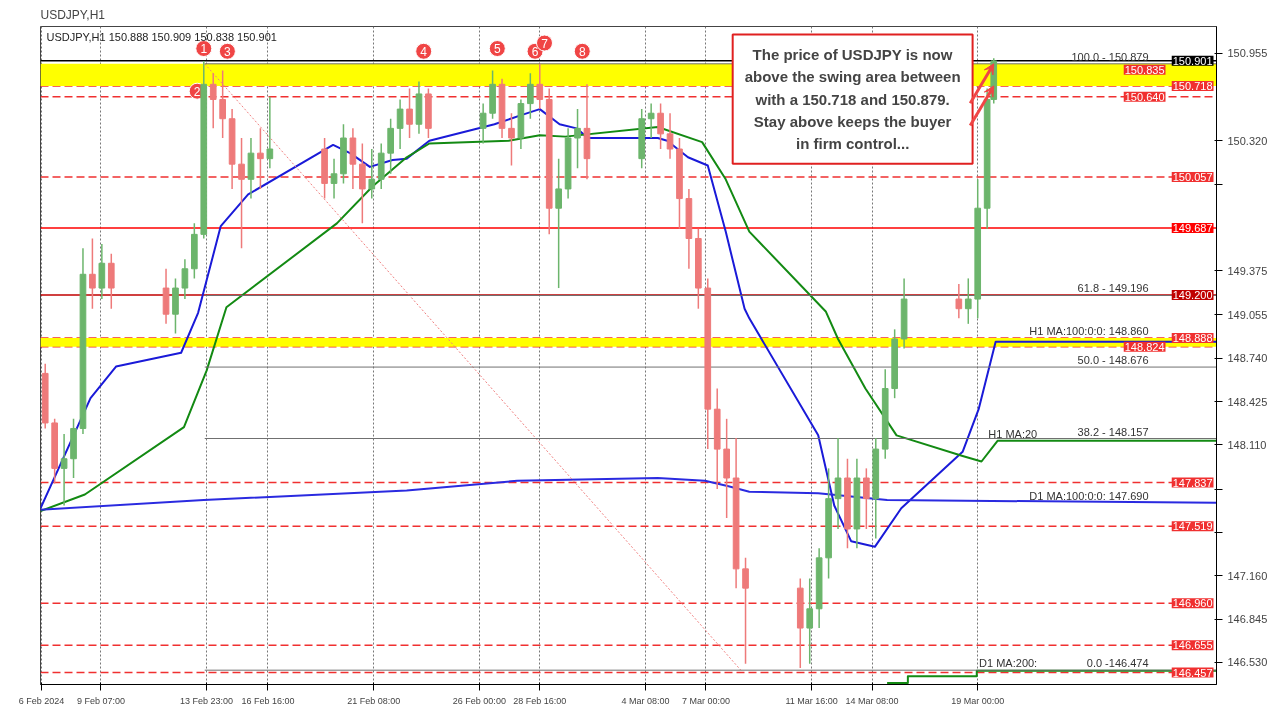  What do you see at coordinates (1089, 495) in the screenshot?
I see `annotation: D1 MA:100:0:0: 147.690` at bounding box center [1089, 495].